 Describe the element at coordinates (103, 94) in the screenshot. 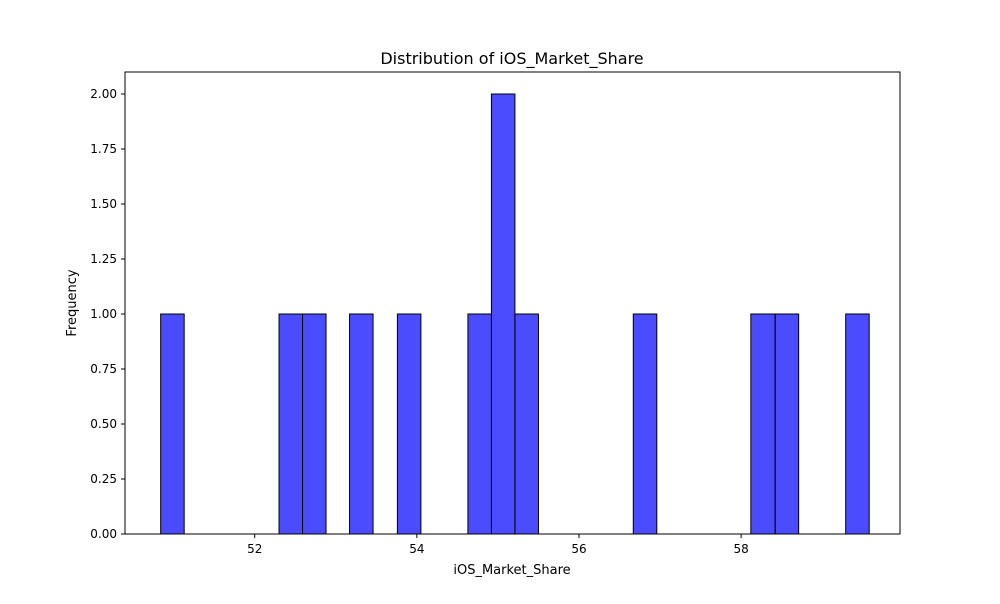

I see `y-tick-label: 2.00` at that location.